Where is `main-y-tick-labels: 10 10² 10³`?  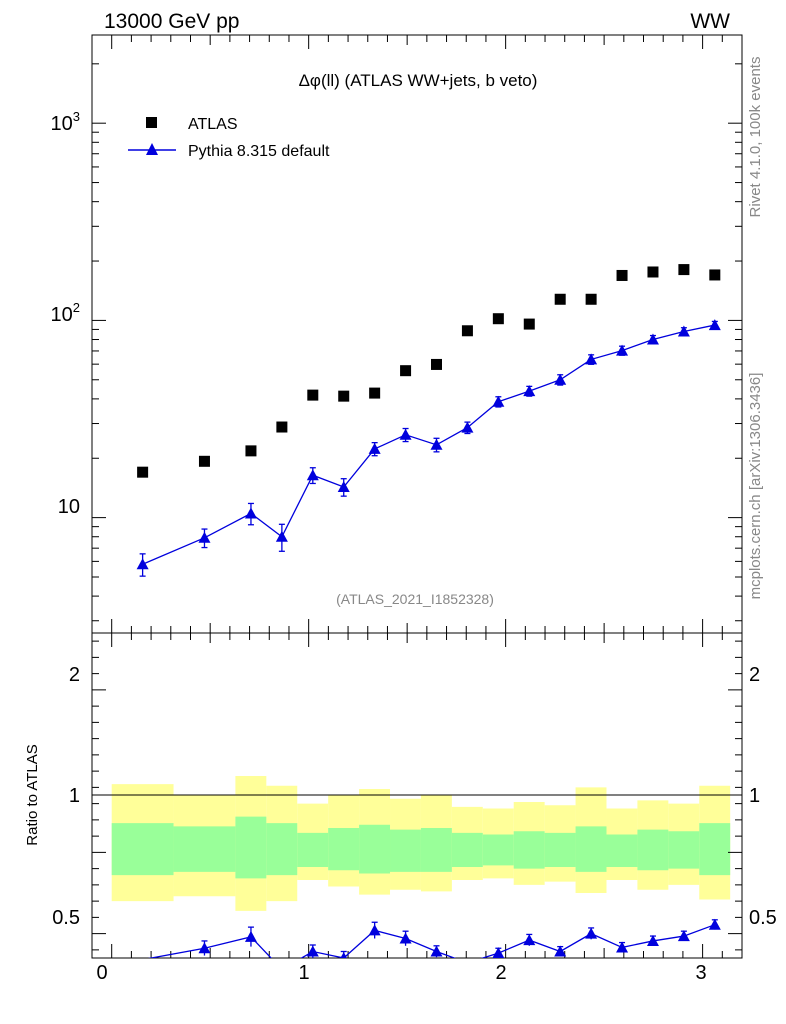
main-y-tick-labels: 10 10² 10³ is located at coordinates (65, 313).